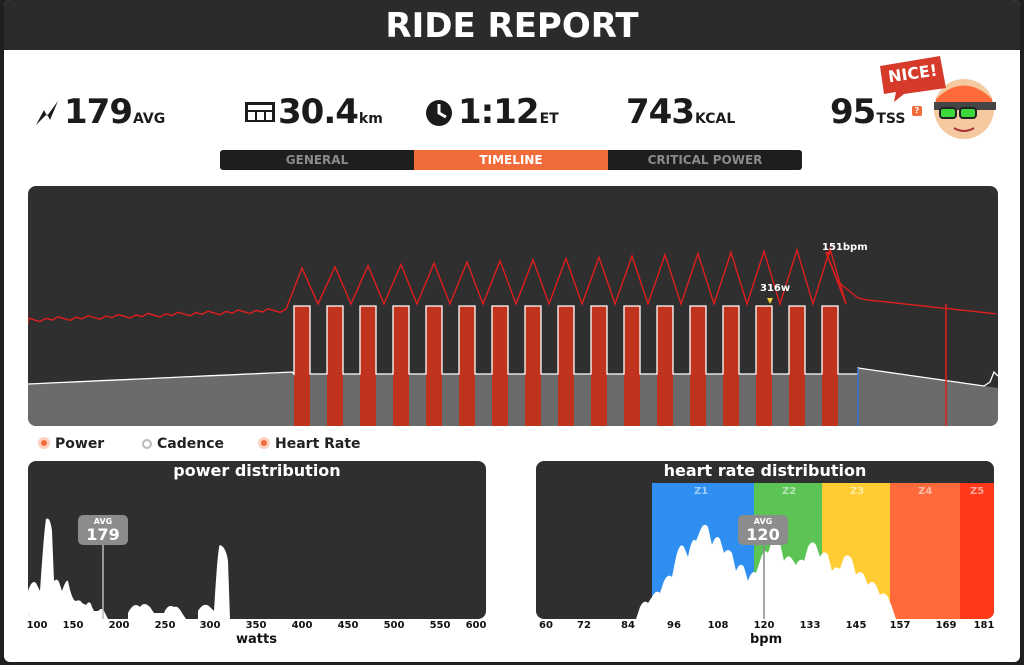 Image resolution: width=1024 pixels, height=665 pixels. I want to click on heart-rate-distribution-title: heart rate distribution, so click(765, 470).